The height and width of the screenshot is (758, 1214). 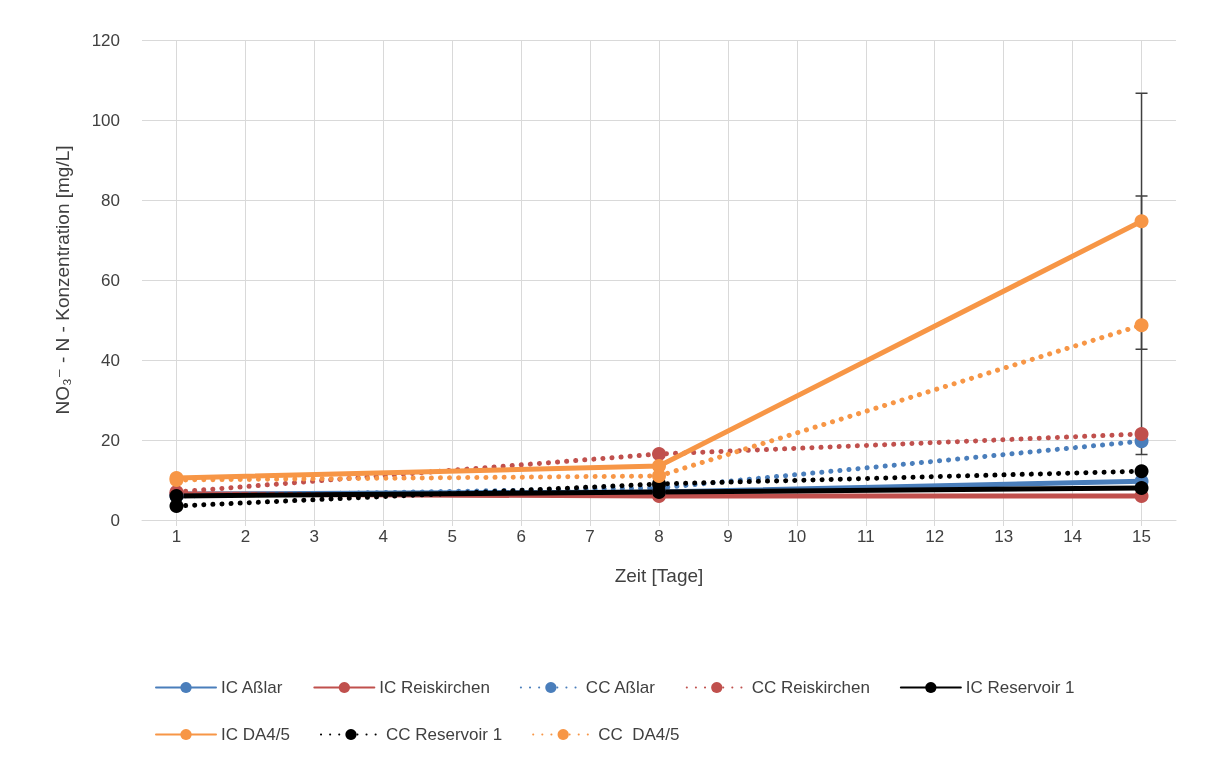 I want to click on legend-label: CC Reservoir 1, so click(x=444, y=734).